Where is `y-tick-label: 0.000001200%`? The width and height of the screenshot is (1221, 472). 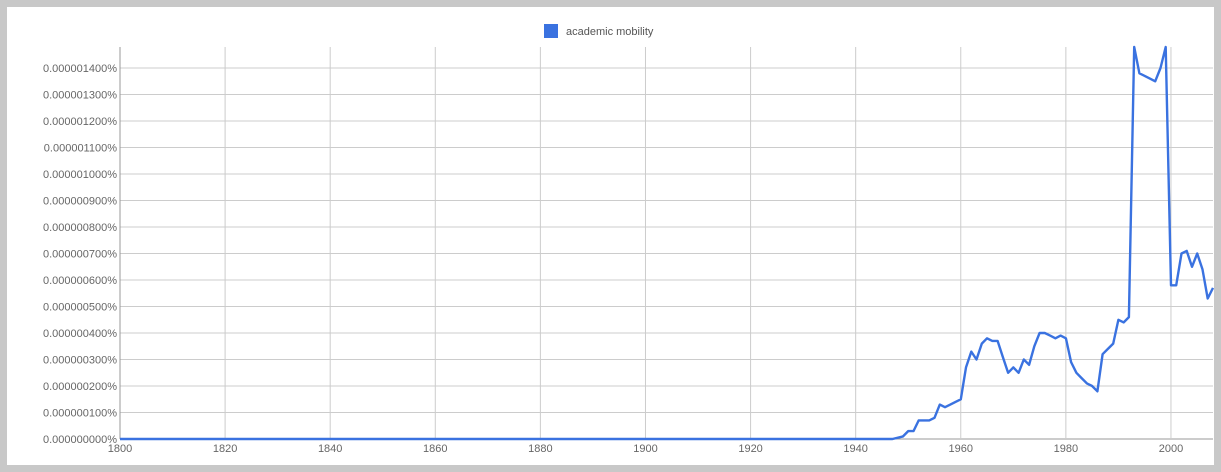
y-tick-label: 0.000001200% is located at coordinates (80, 122).